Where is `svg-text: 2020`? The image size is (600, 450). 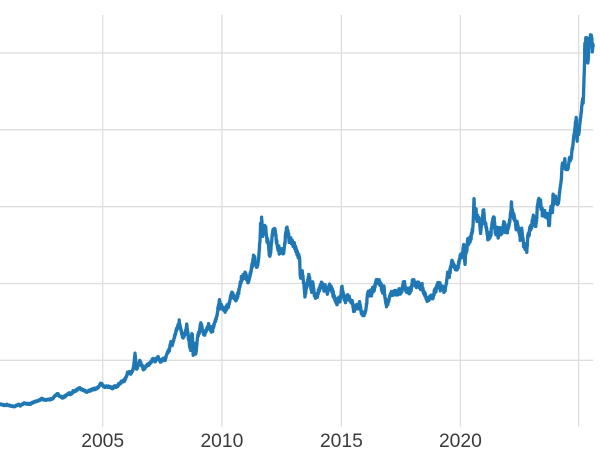
svg-text: 2020 is located at coordinates (460, 440).